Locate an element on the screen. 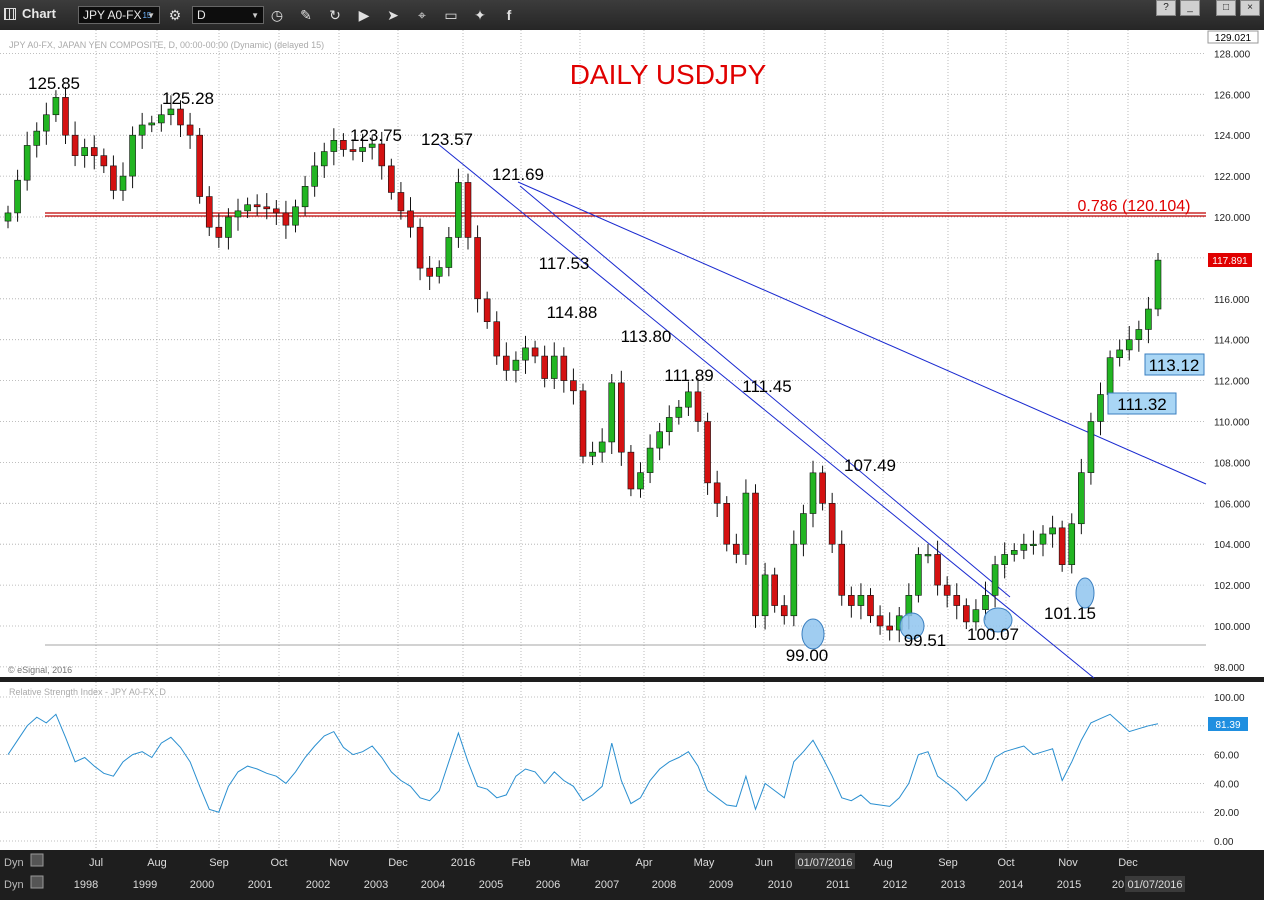 The image size is (1264, 900). symbol-text: JPY A0-FX is located at coordinates (112, 15).